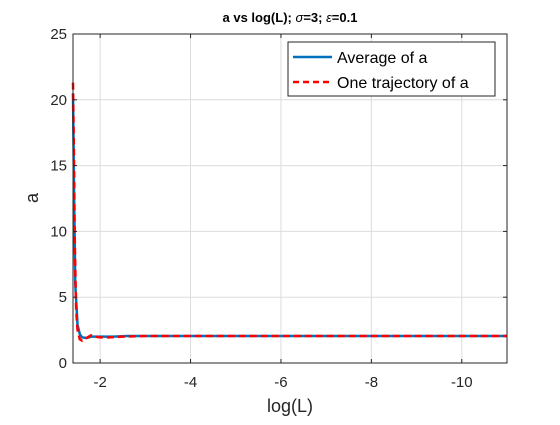  I want to click on legend-box, so click(391, 69).